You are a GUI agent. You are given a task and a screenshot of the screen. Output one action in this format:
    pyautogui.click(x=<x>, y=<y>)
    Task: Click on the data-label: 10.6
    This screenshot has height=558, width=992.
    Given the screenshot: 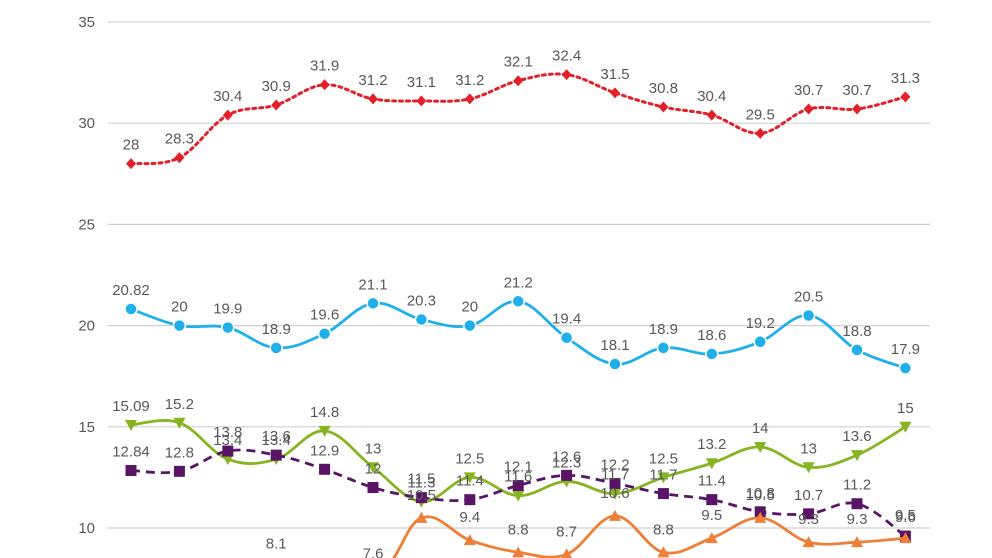 What is the action you would take?
    pyautogui.click(x=614, y=493)
    